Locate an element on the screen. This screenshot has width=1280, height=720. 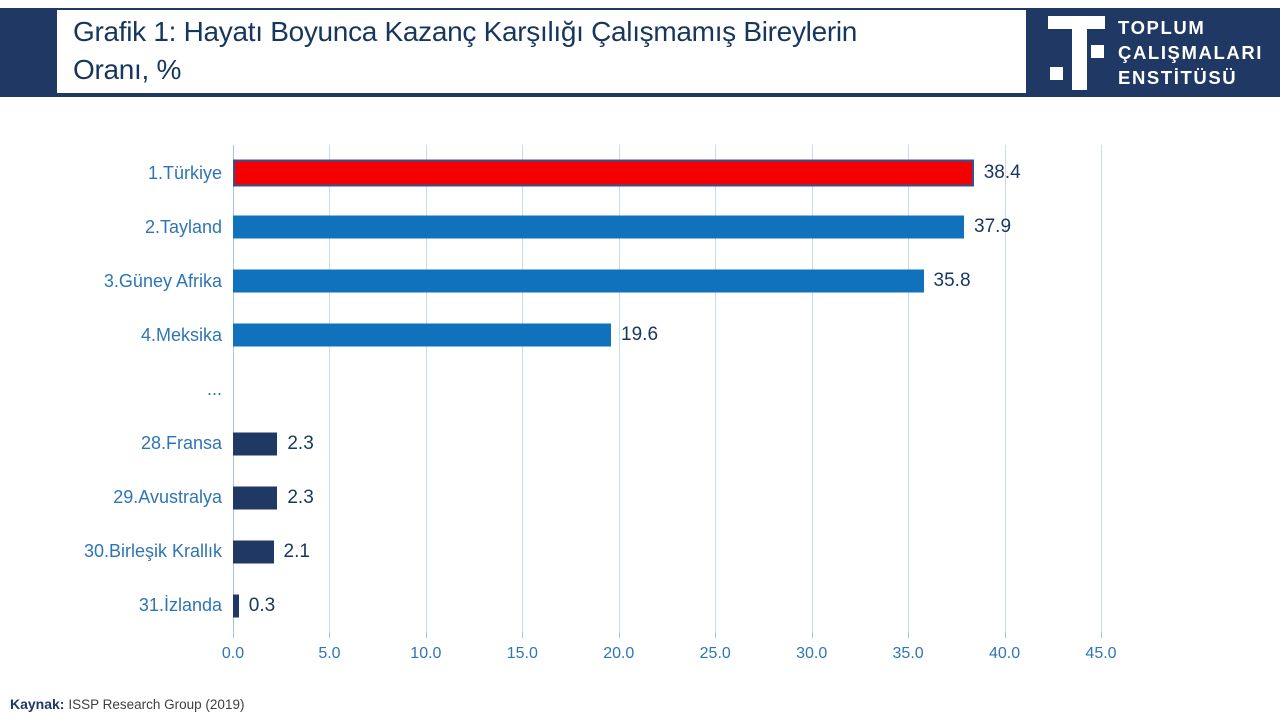
institute-name-line2: ÇALIŞMALARI is located at coordinates (1191, 52).